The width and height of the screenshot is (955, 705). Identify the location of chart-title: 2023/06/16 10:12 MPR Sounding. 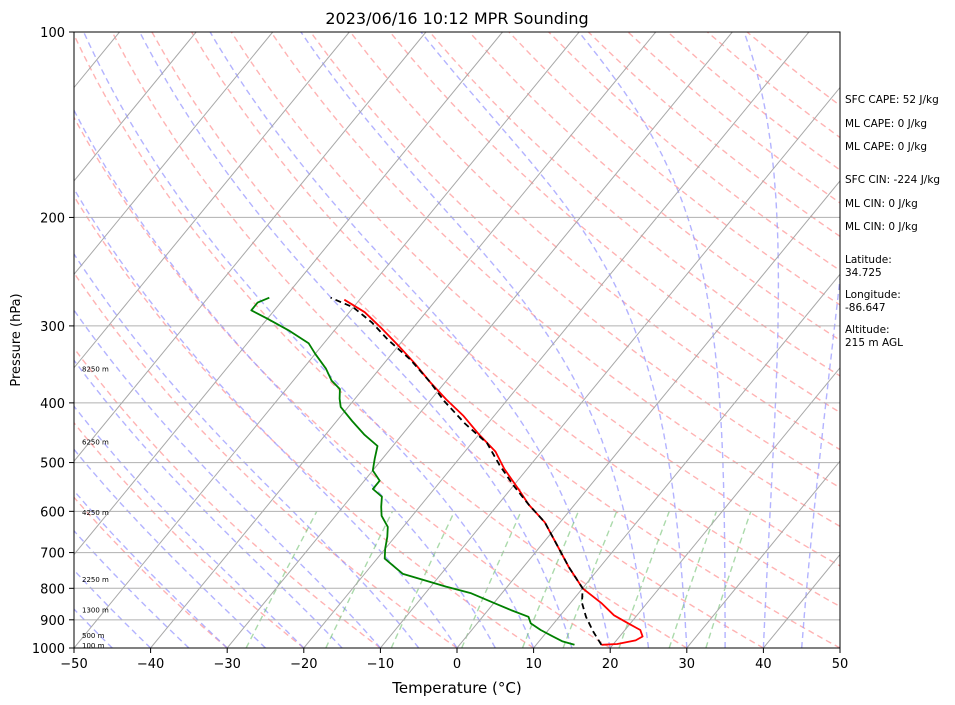
(456, 18).